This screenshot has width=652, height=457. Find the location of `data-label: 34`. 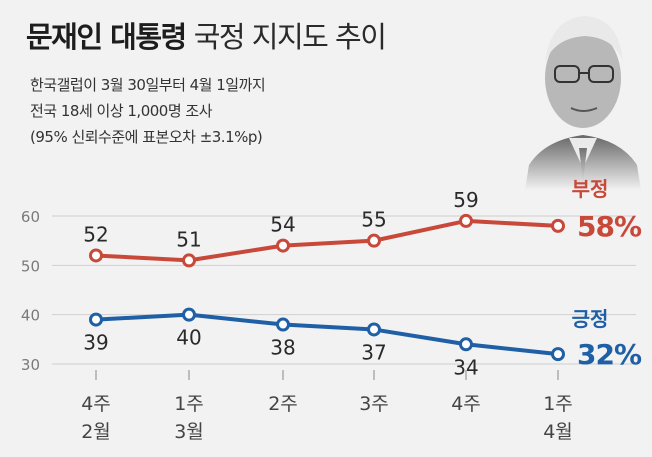

data-label: 34 is located at coordinates (465, 367).